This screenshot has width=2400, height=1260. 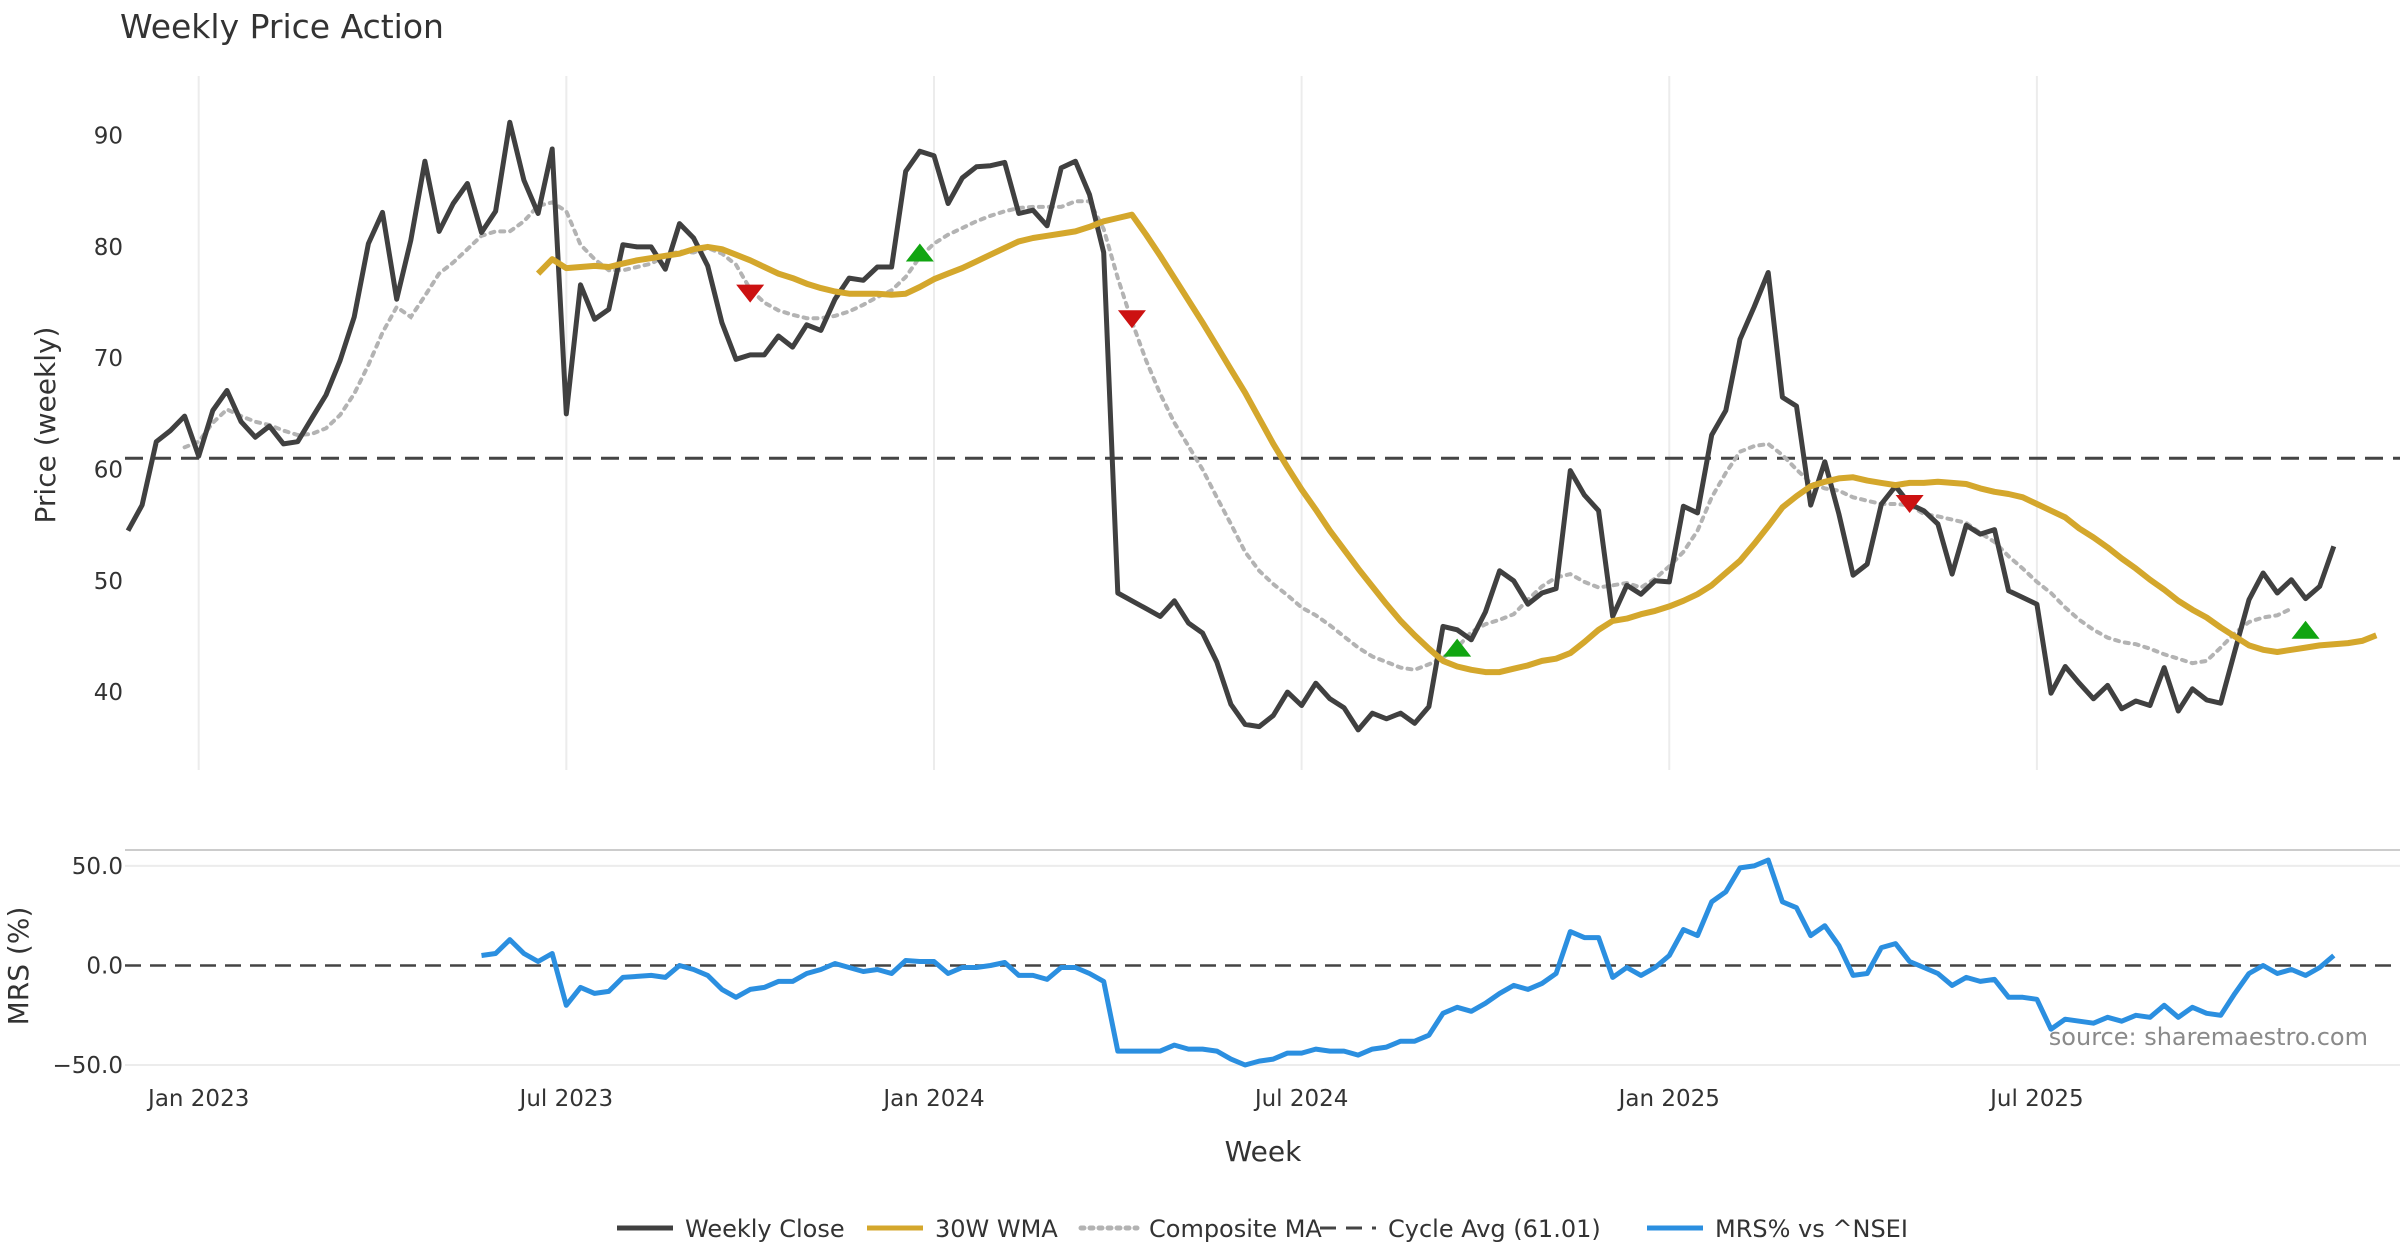 I want to click on price-y-ticks: 40 50 60 70 80 90, so click(x=108, y=415).